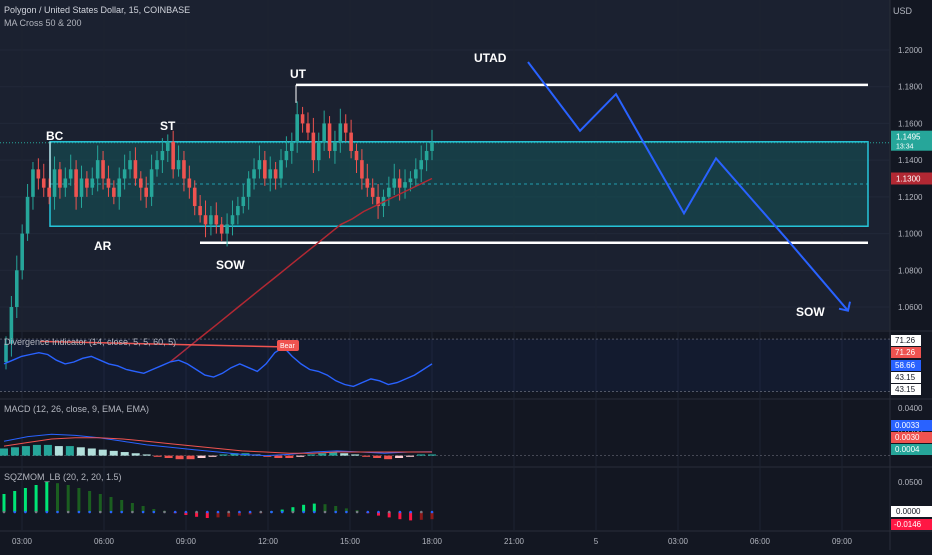 This screenshot has height=555, width=932. What do you see at coordinates (432, 541) in the screenshot?
I see `time-tick-label: 18:00` at bounding box center [432, 541].